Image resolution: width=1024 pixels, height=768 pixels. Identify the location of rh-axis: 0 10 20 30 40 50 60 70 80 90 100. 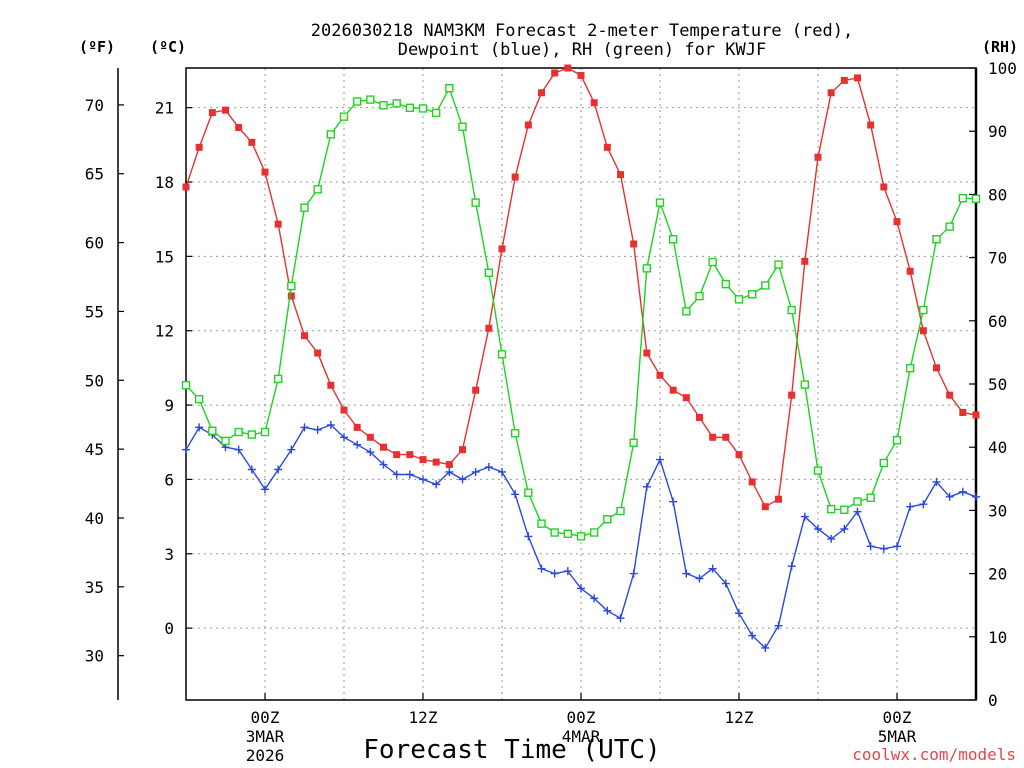
(993, 384).